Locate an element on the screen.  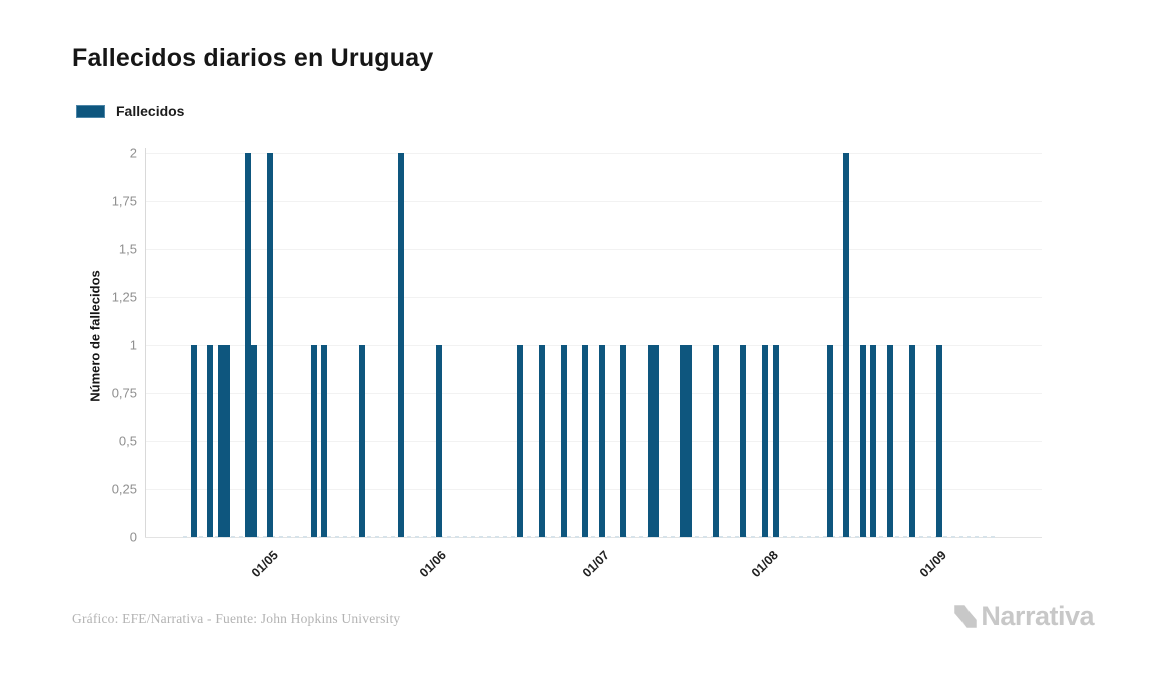
page-title: Fallecidos diarios en Uruguay is located at coordinates (253, 58).